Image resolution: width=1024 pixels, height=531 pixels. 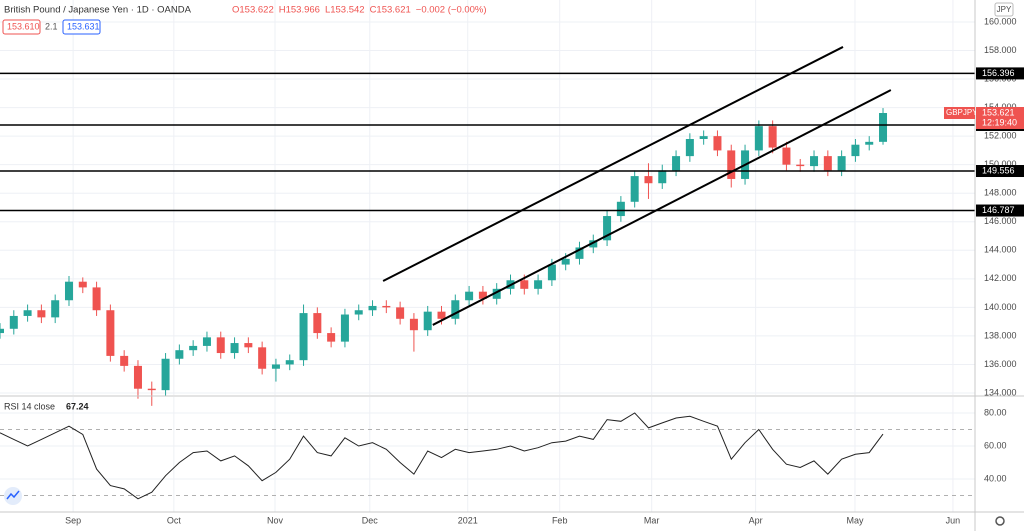 What do you see at coordinates (299, 10) in the screenshot?
I see `ohlc-value: H153.966` at bounding box center [299, 10].